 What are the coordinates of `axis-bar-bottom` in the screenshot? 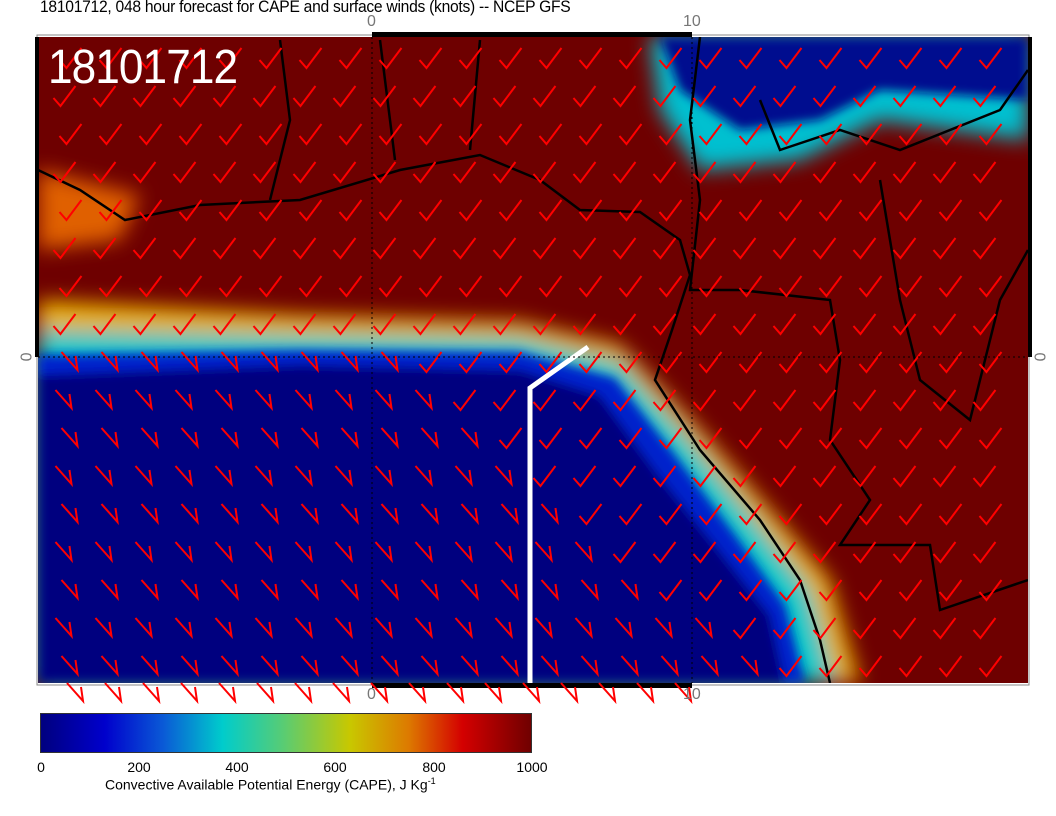 It's located at (532, 685).